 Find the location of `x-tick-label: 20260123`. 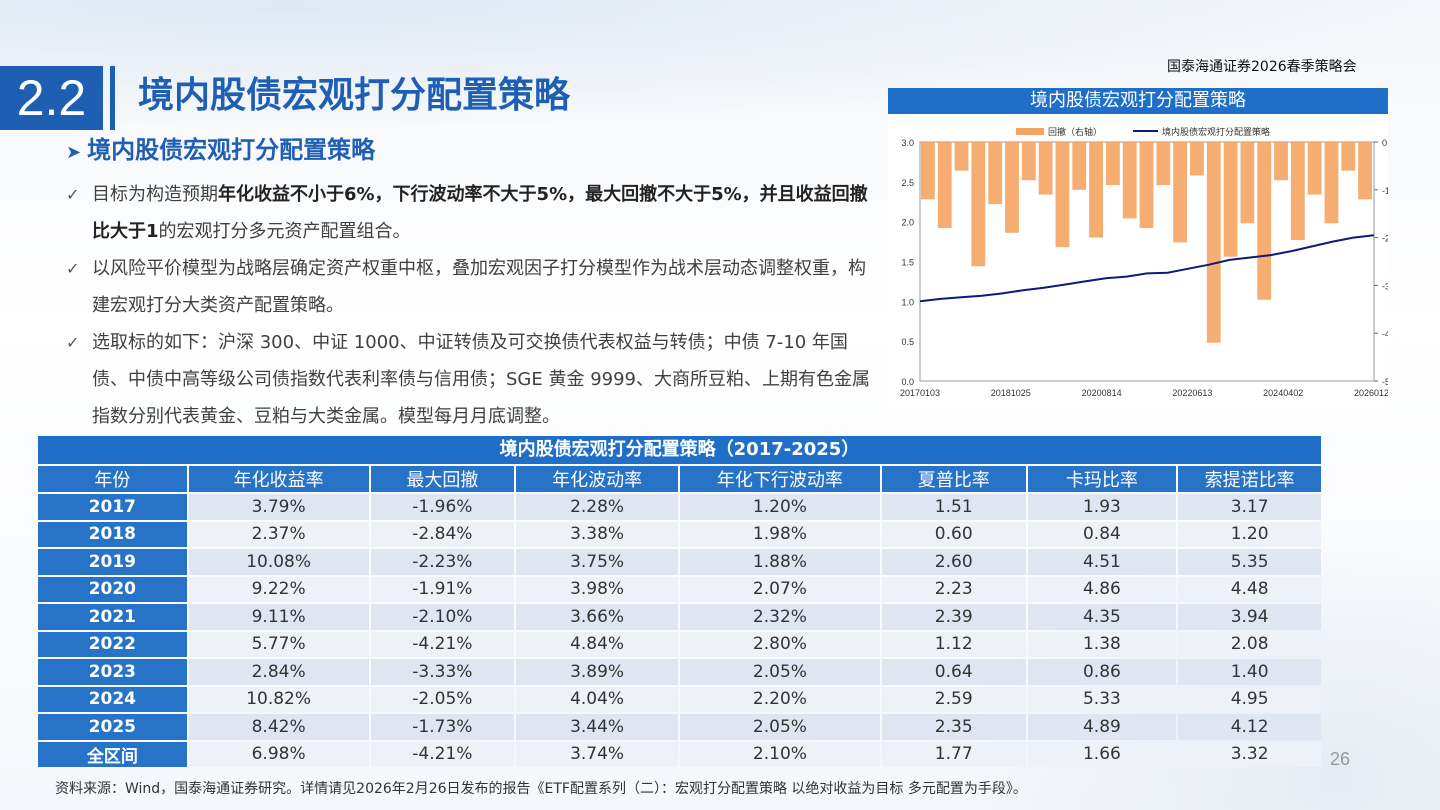

x-tick-label: 20260123 is located at coordinates (1371, 393).